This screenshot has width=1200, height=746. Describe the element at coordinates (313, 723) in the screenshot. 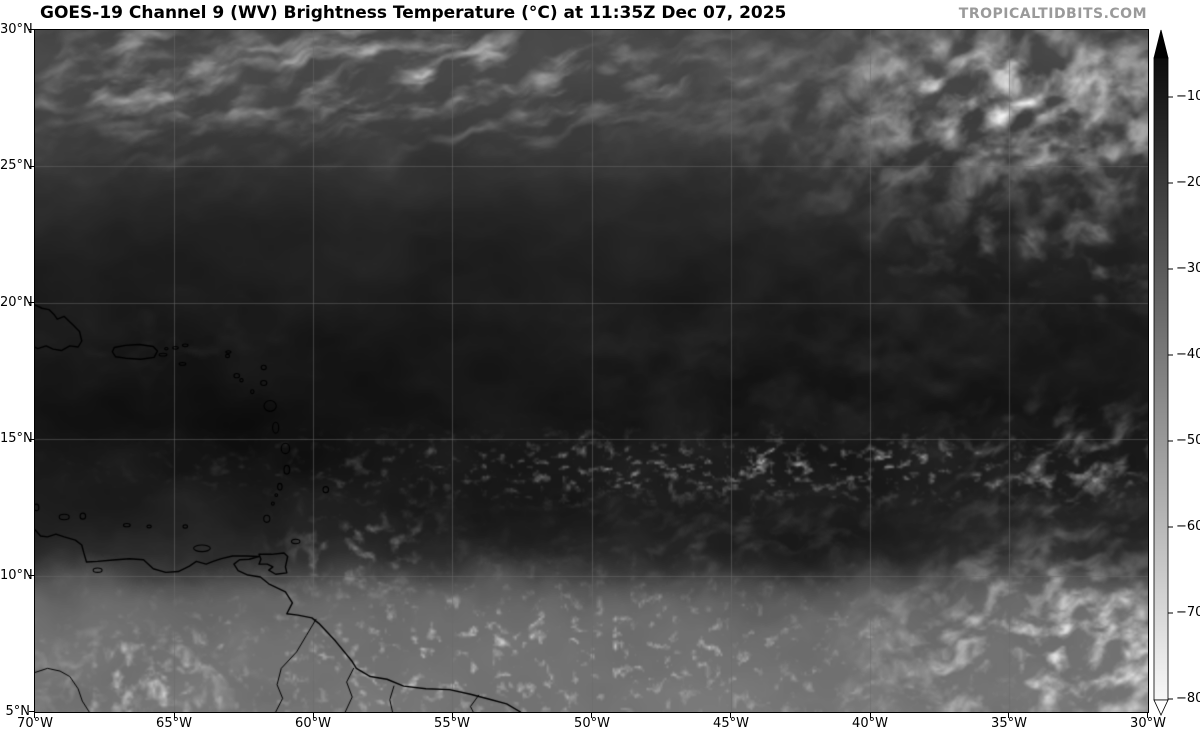

I see `x-axis-label: 60°W` at that location.